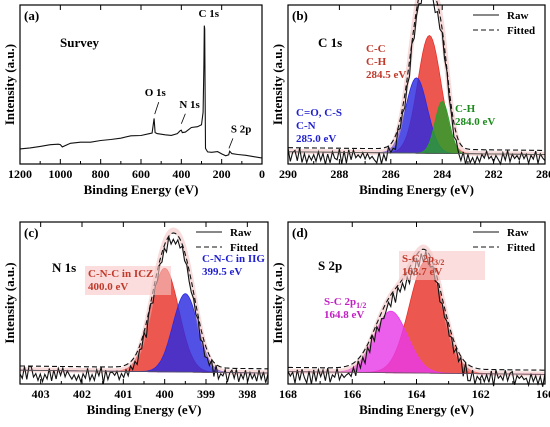 The width and height of the screenshot is (550, 427). Describe the element at coordinates (209, 14) in the screenshot. I see `annotation-label: C 1s` at that location.